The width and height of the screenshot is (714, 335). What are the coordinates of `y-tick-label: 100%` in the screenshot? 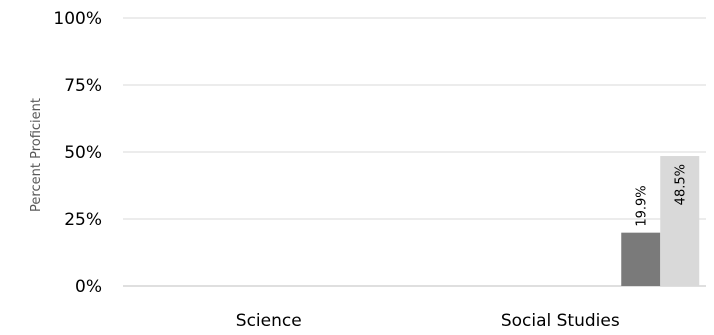 It's located at (77, 19).